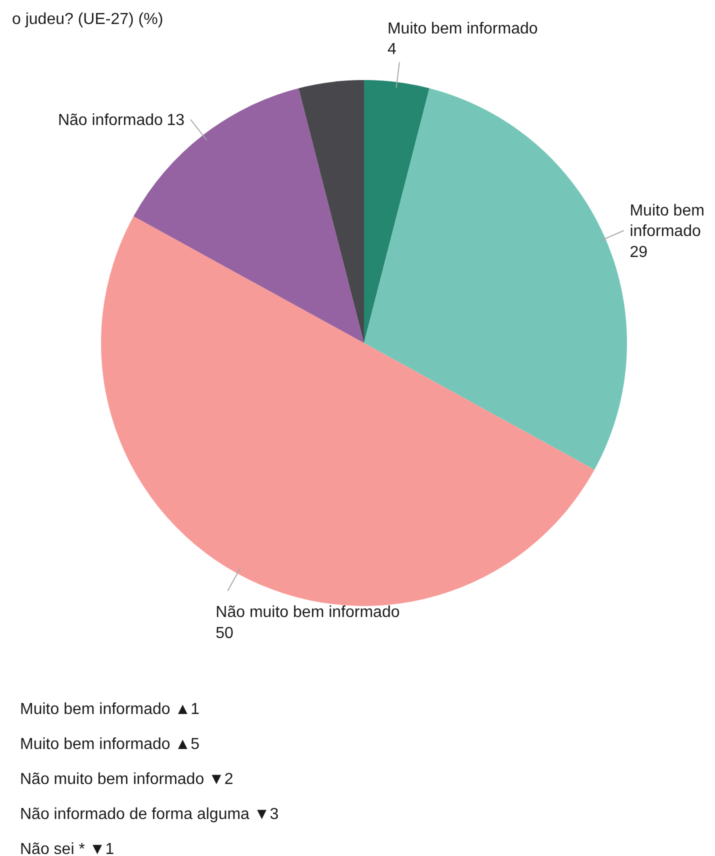  I want to click on text: Não sei * ▼1, so click(67, 848).